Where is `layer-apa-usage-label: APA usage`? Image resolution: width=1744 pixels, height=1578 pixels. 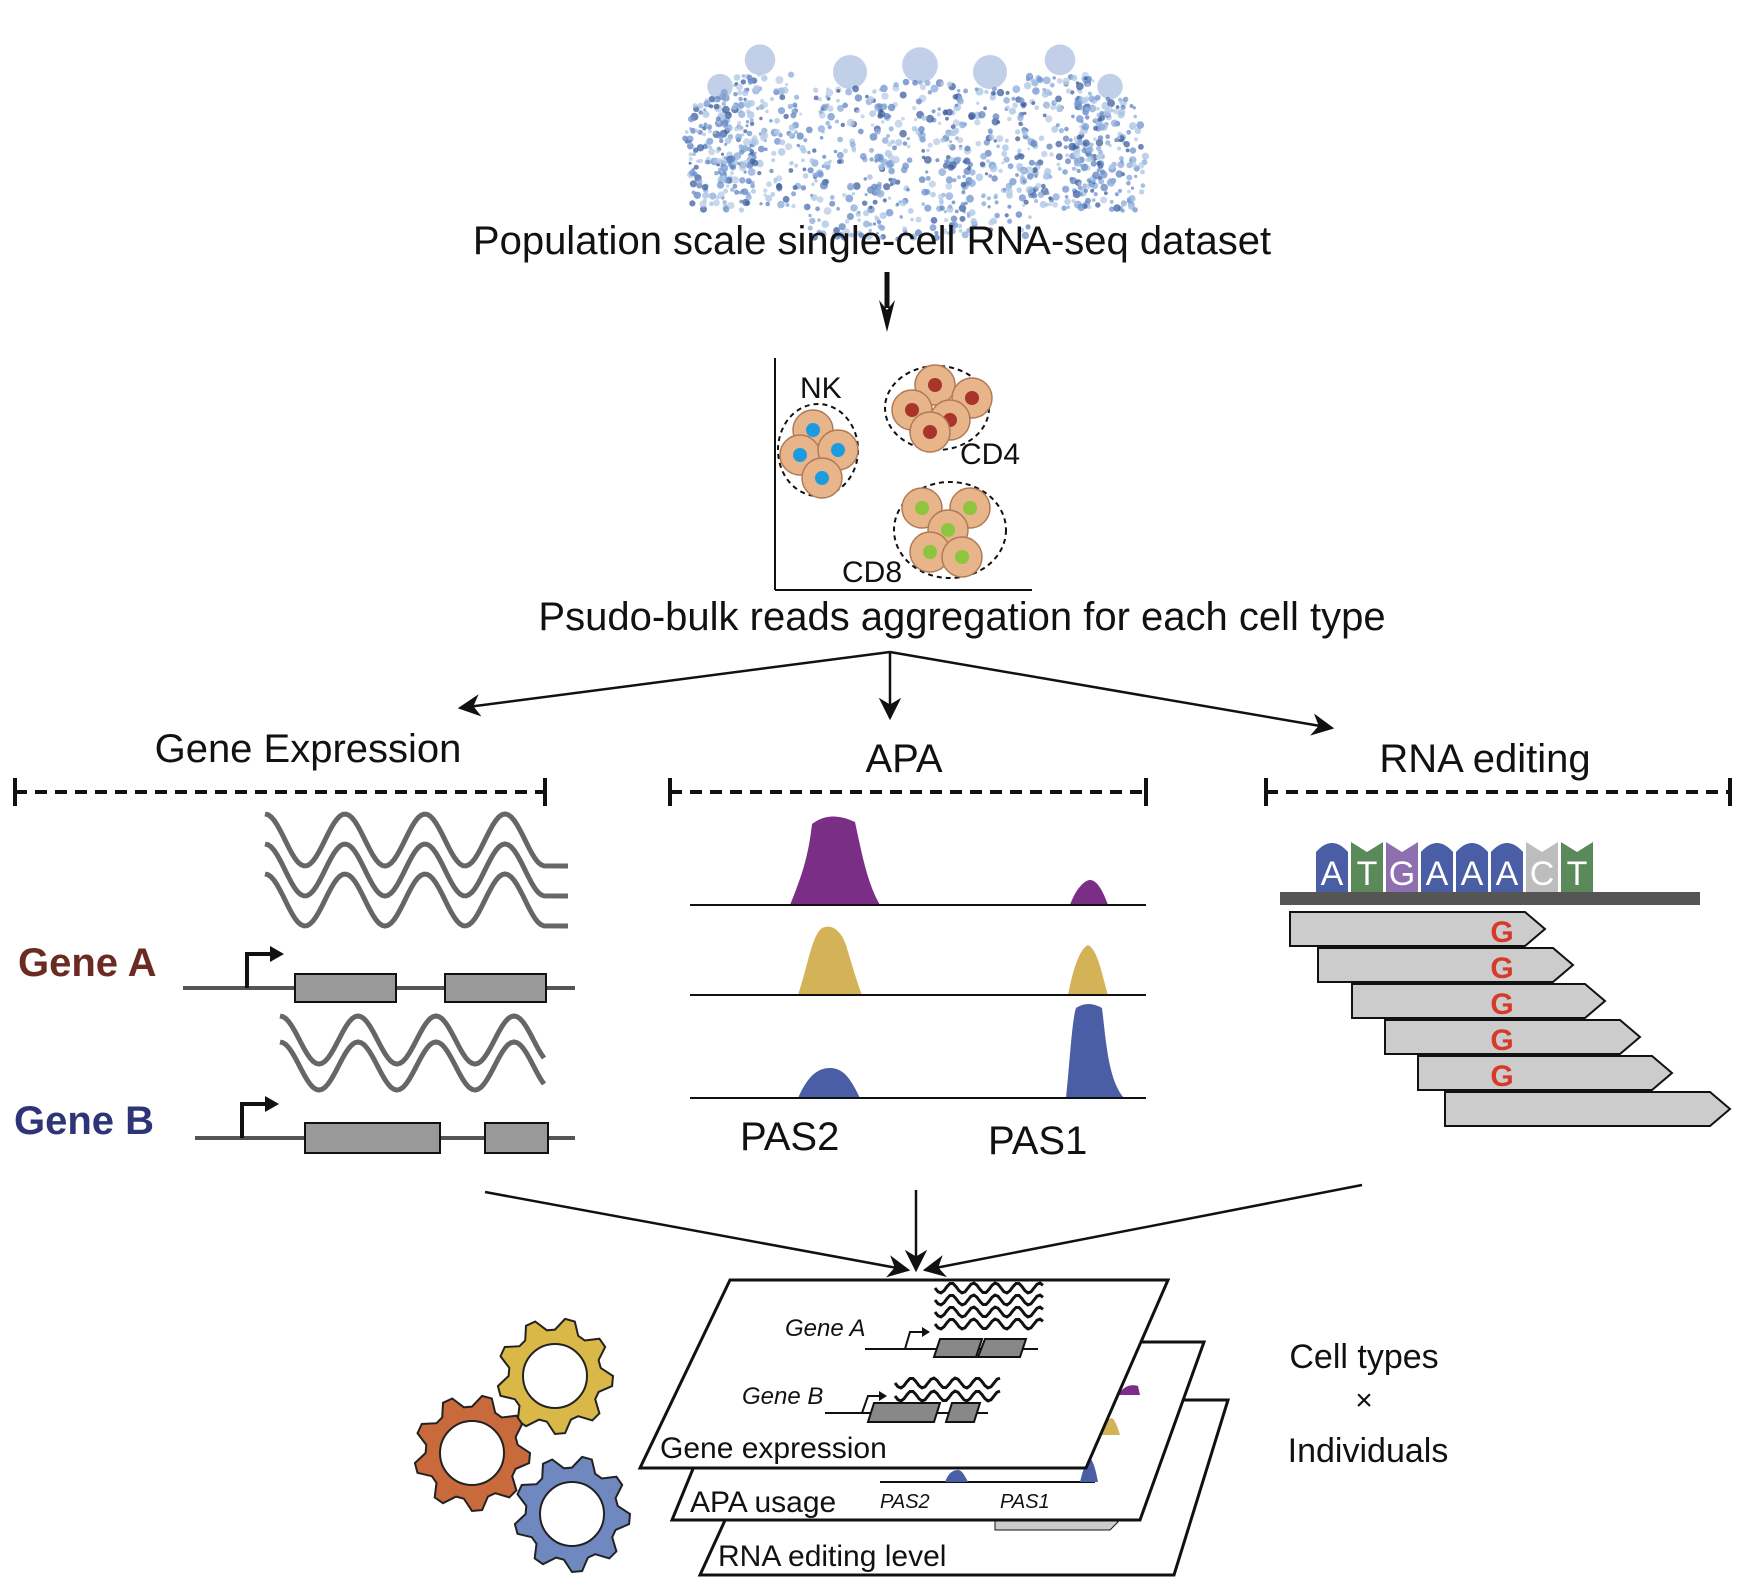
layer-apa-usage-label: APA usage is located at coordinates (763, 1502).